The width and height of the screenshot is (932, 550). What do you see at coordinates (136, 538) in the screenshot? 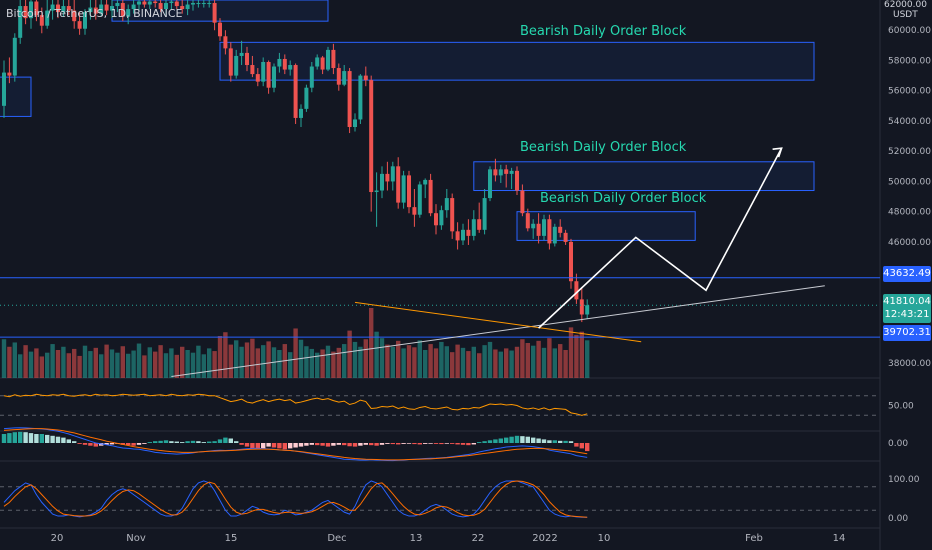
I see `time-tick-1: Nov` at bounding box center [136, 538].